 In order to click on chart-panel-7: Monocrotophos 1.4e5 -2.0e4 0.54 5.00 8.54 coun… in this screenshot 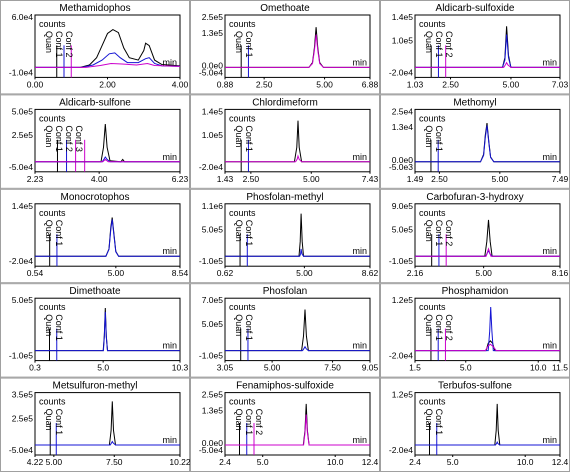, I will do `click(95, 236)`.